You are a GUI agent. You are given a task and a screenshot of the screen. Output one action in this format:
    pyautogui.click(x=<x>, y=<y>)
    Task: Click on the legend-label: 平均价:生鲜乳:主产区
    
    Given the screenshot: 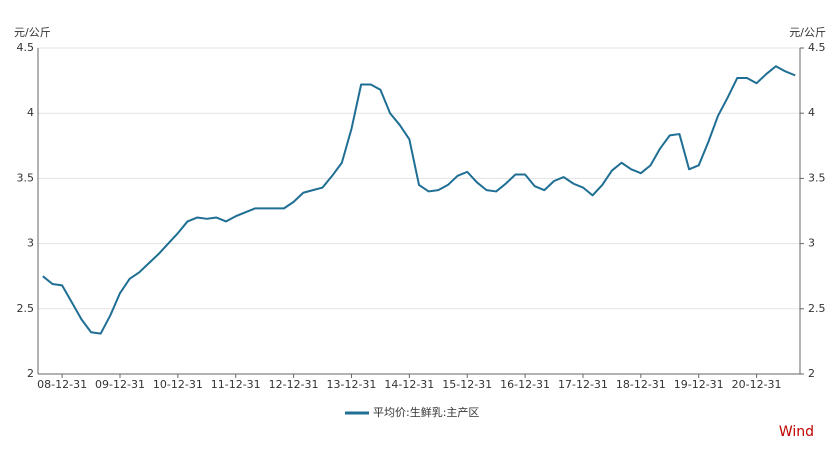 What is the action you would take?
    pyautogui.click(x=426, y=412)
    